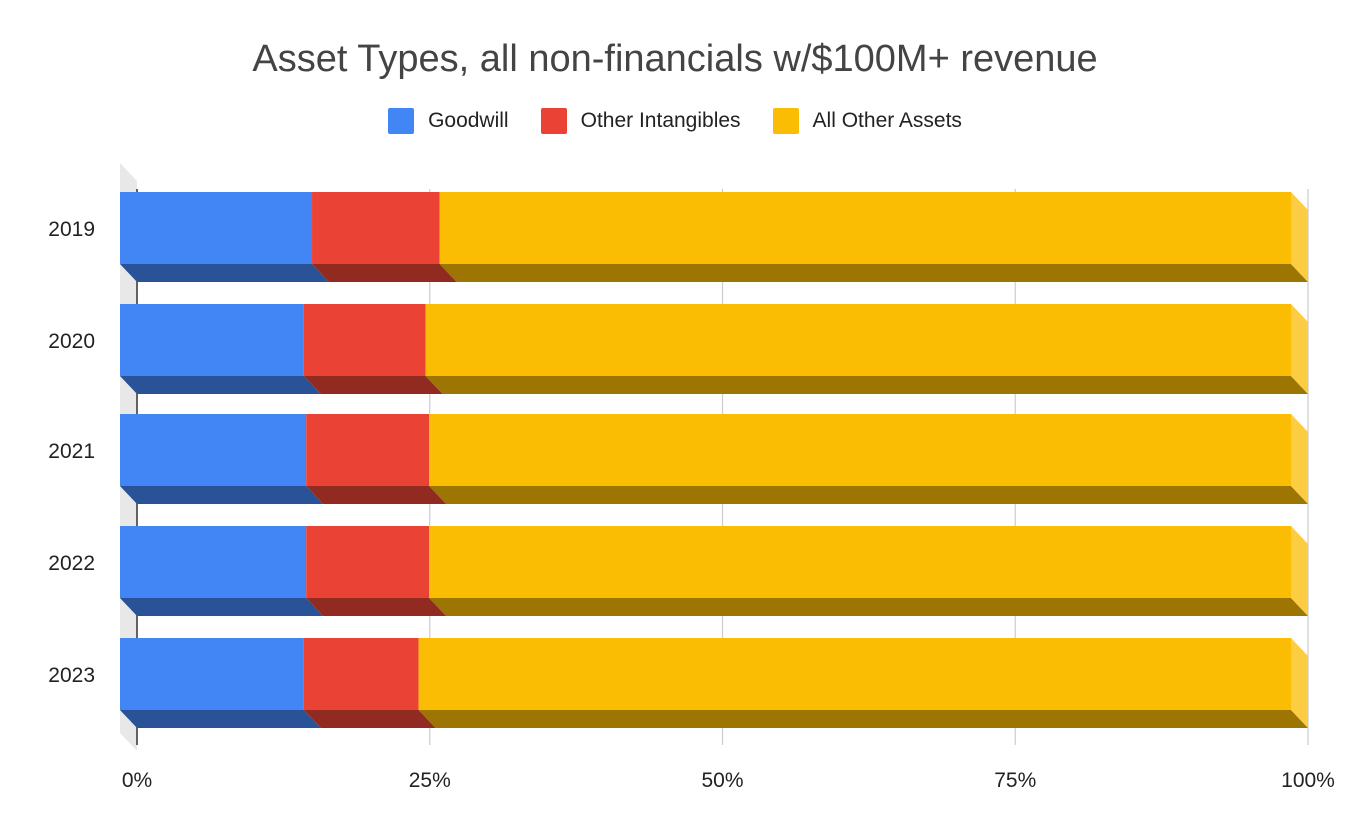 Image resolution: width=1350 pixels, height=836 pixels. What do you see at coordinates (71, 341) in the screenshot?
I see `y-tick-label-2020: 2020` at bounding box center [71, 341].